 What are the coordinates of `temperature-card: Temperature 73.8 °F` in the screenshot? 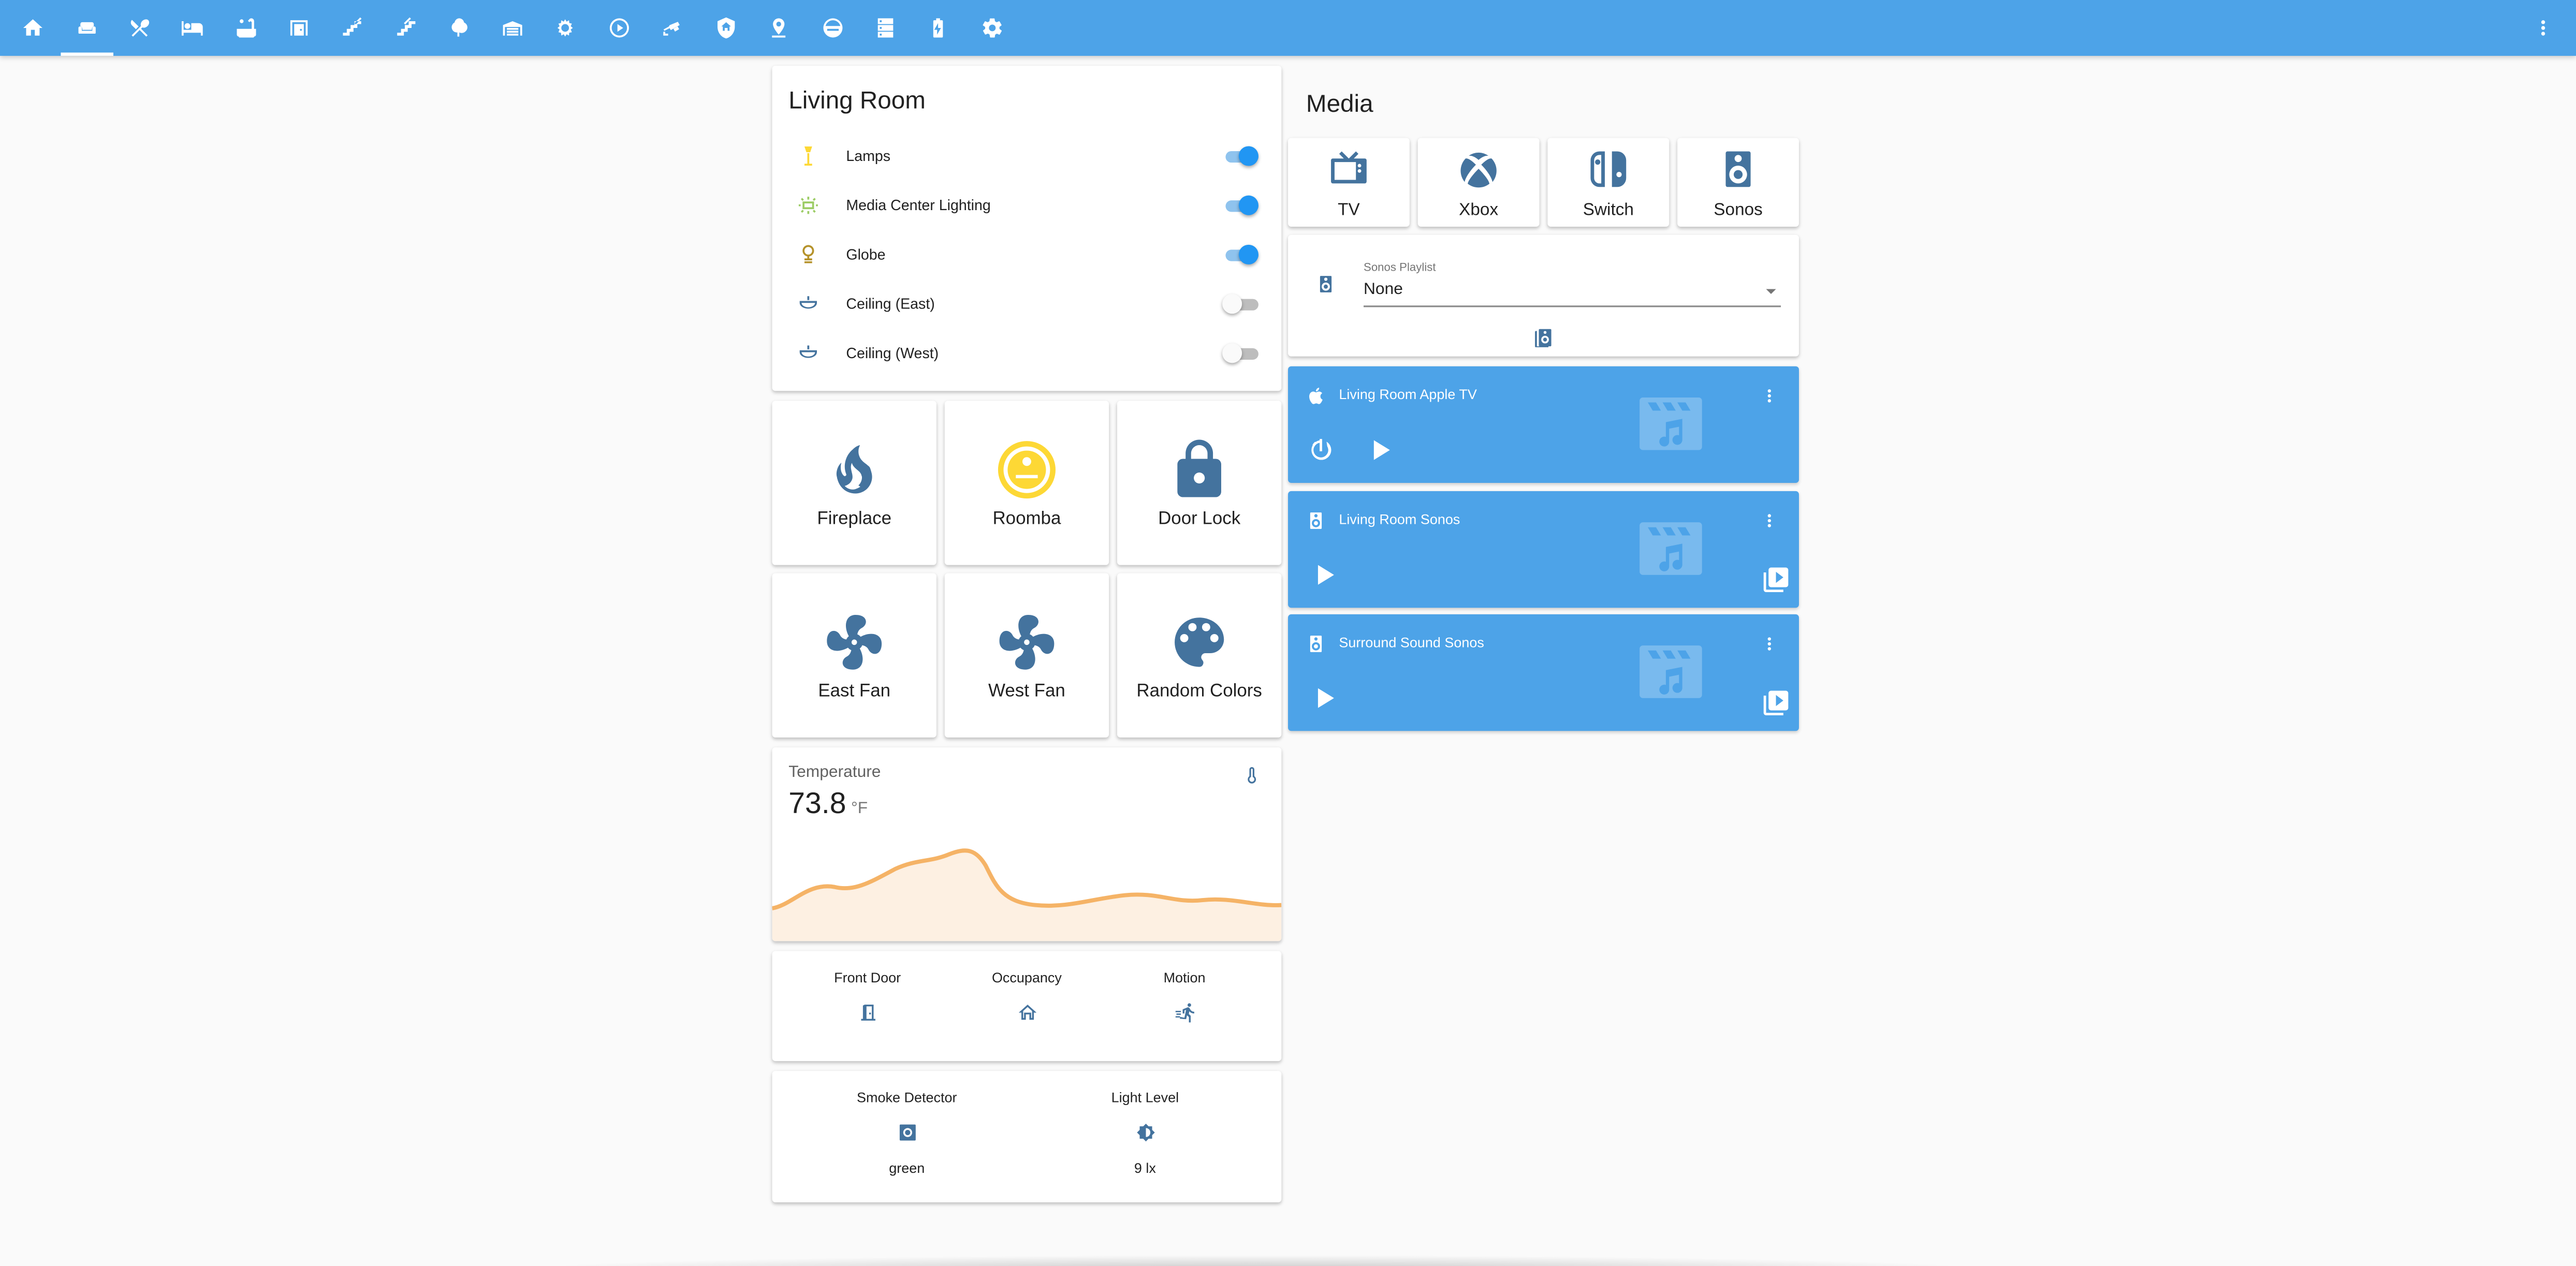 It's located at (1027, 844).